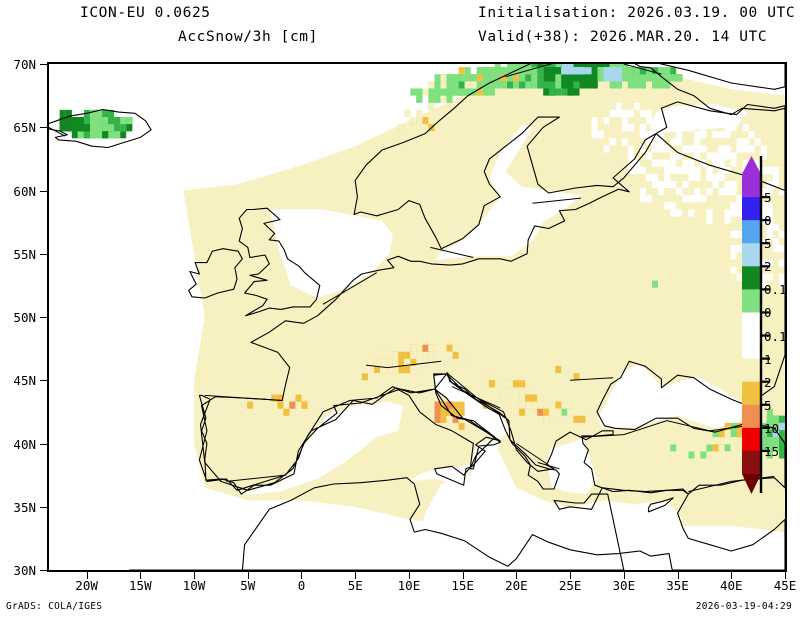 This screenshot has height=618, width=800. I want to click on colorbar-tick-label: 15, so click(772, 451).